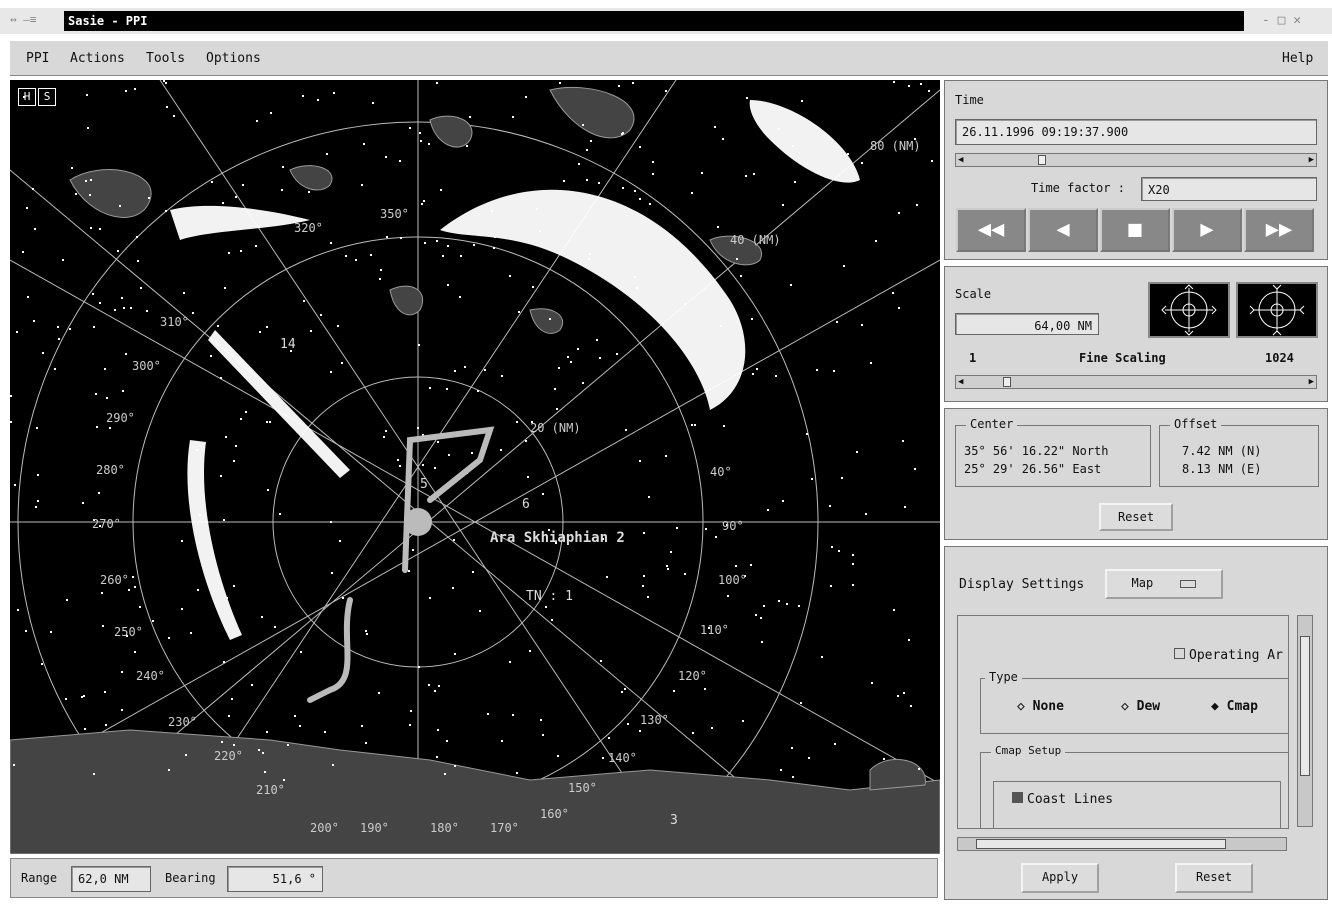  I want to click on bearing-label: 260°, so click(114, 580).